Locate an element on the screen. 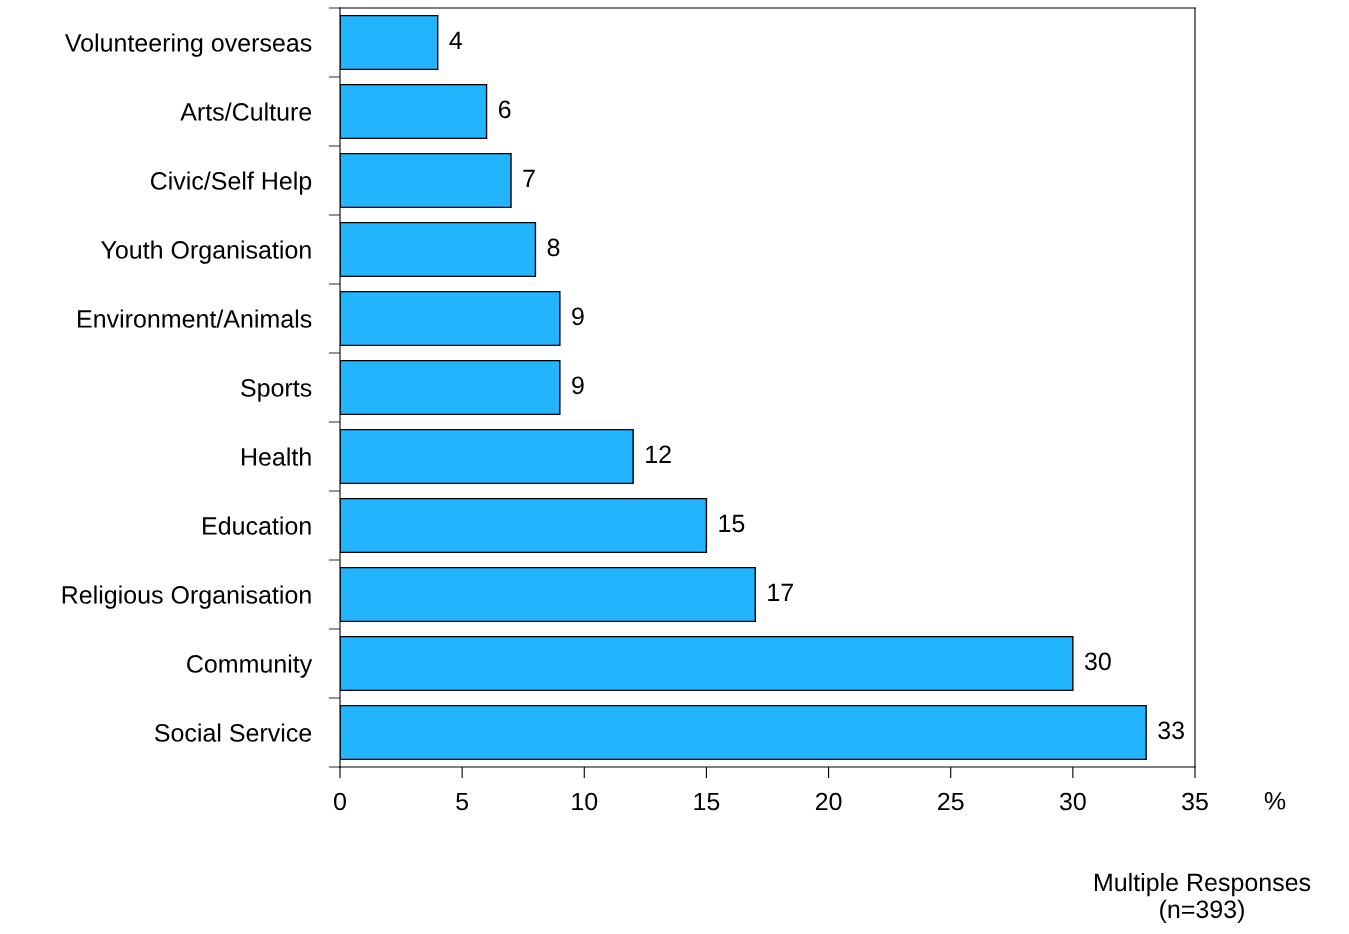  data-label: 30 is located at coordinates (1097, 661).